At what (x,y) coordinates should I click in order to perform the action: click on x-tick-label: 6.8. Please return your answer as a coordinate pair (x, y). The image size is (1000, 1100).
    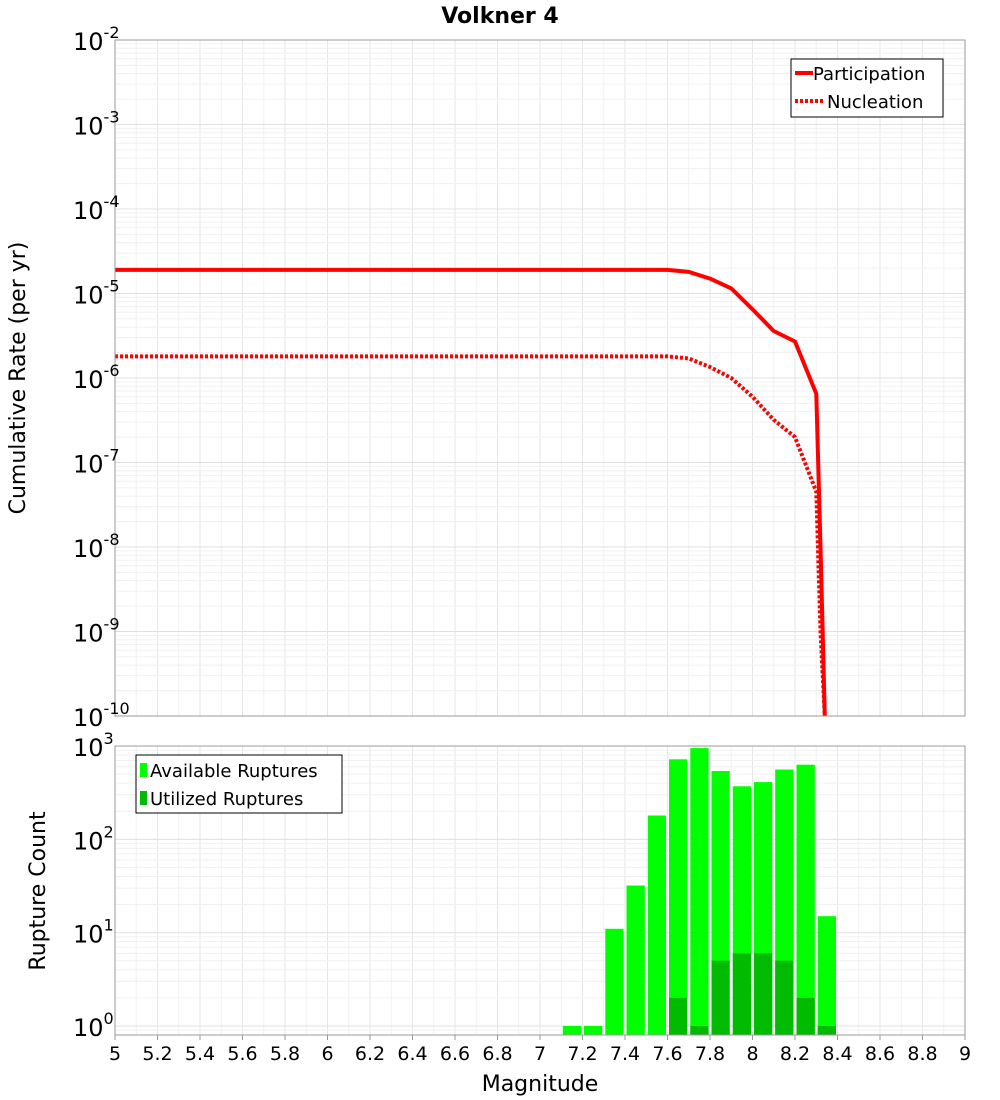
    Looking at the image, I should click on (497, 1054).